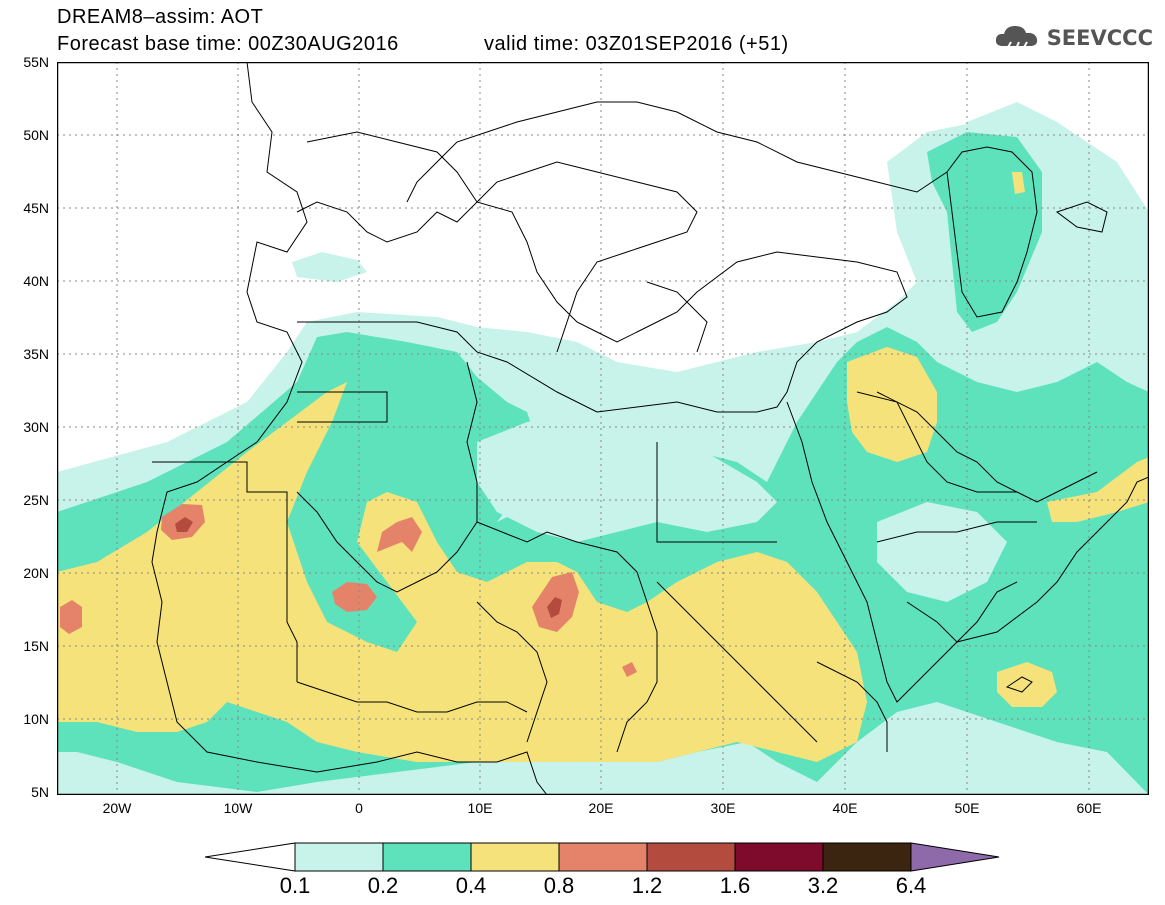  I want to click on lat-label-35n: 35N, so click(36, 354).